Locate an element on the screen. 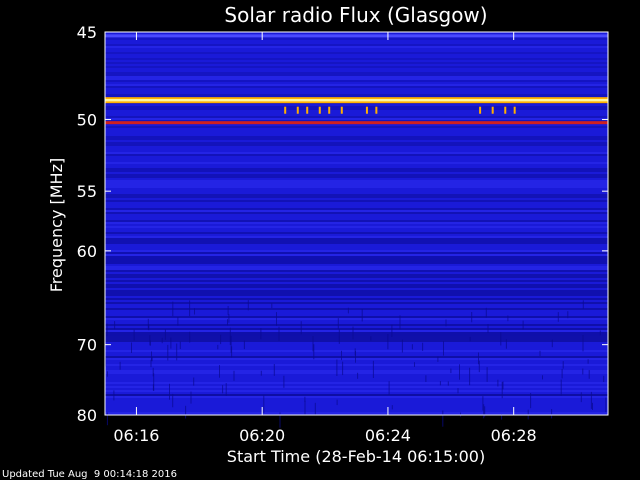  y-tick-label: 55 is located at coordinates (87, 191).